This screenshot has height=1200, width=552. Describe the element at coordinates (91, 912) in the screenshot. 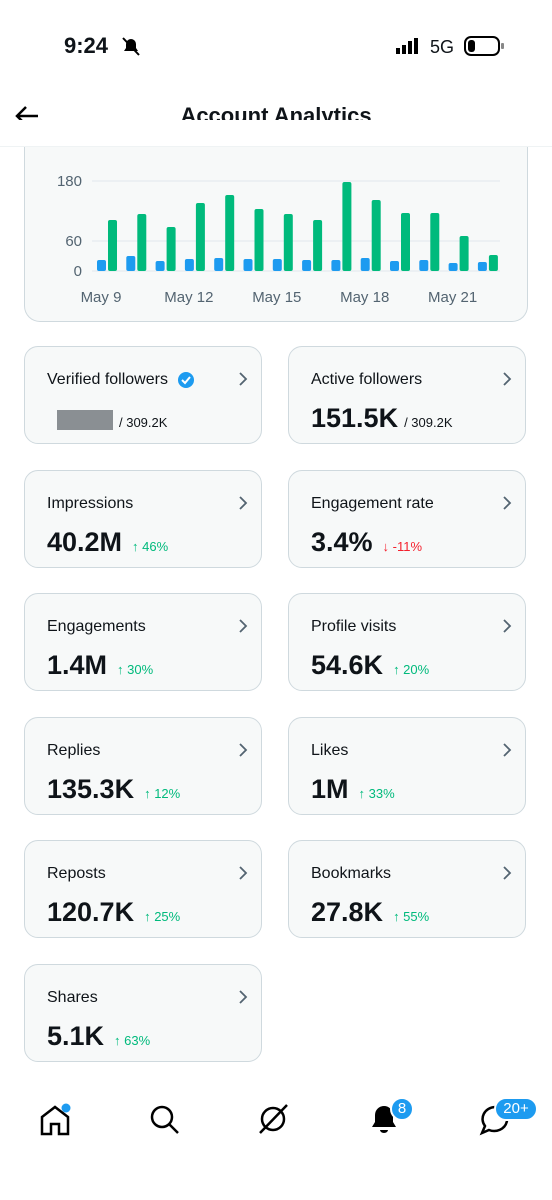

I see `value: 120.7K` at that location.